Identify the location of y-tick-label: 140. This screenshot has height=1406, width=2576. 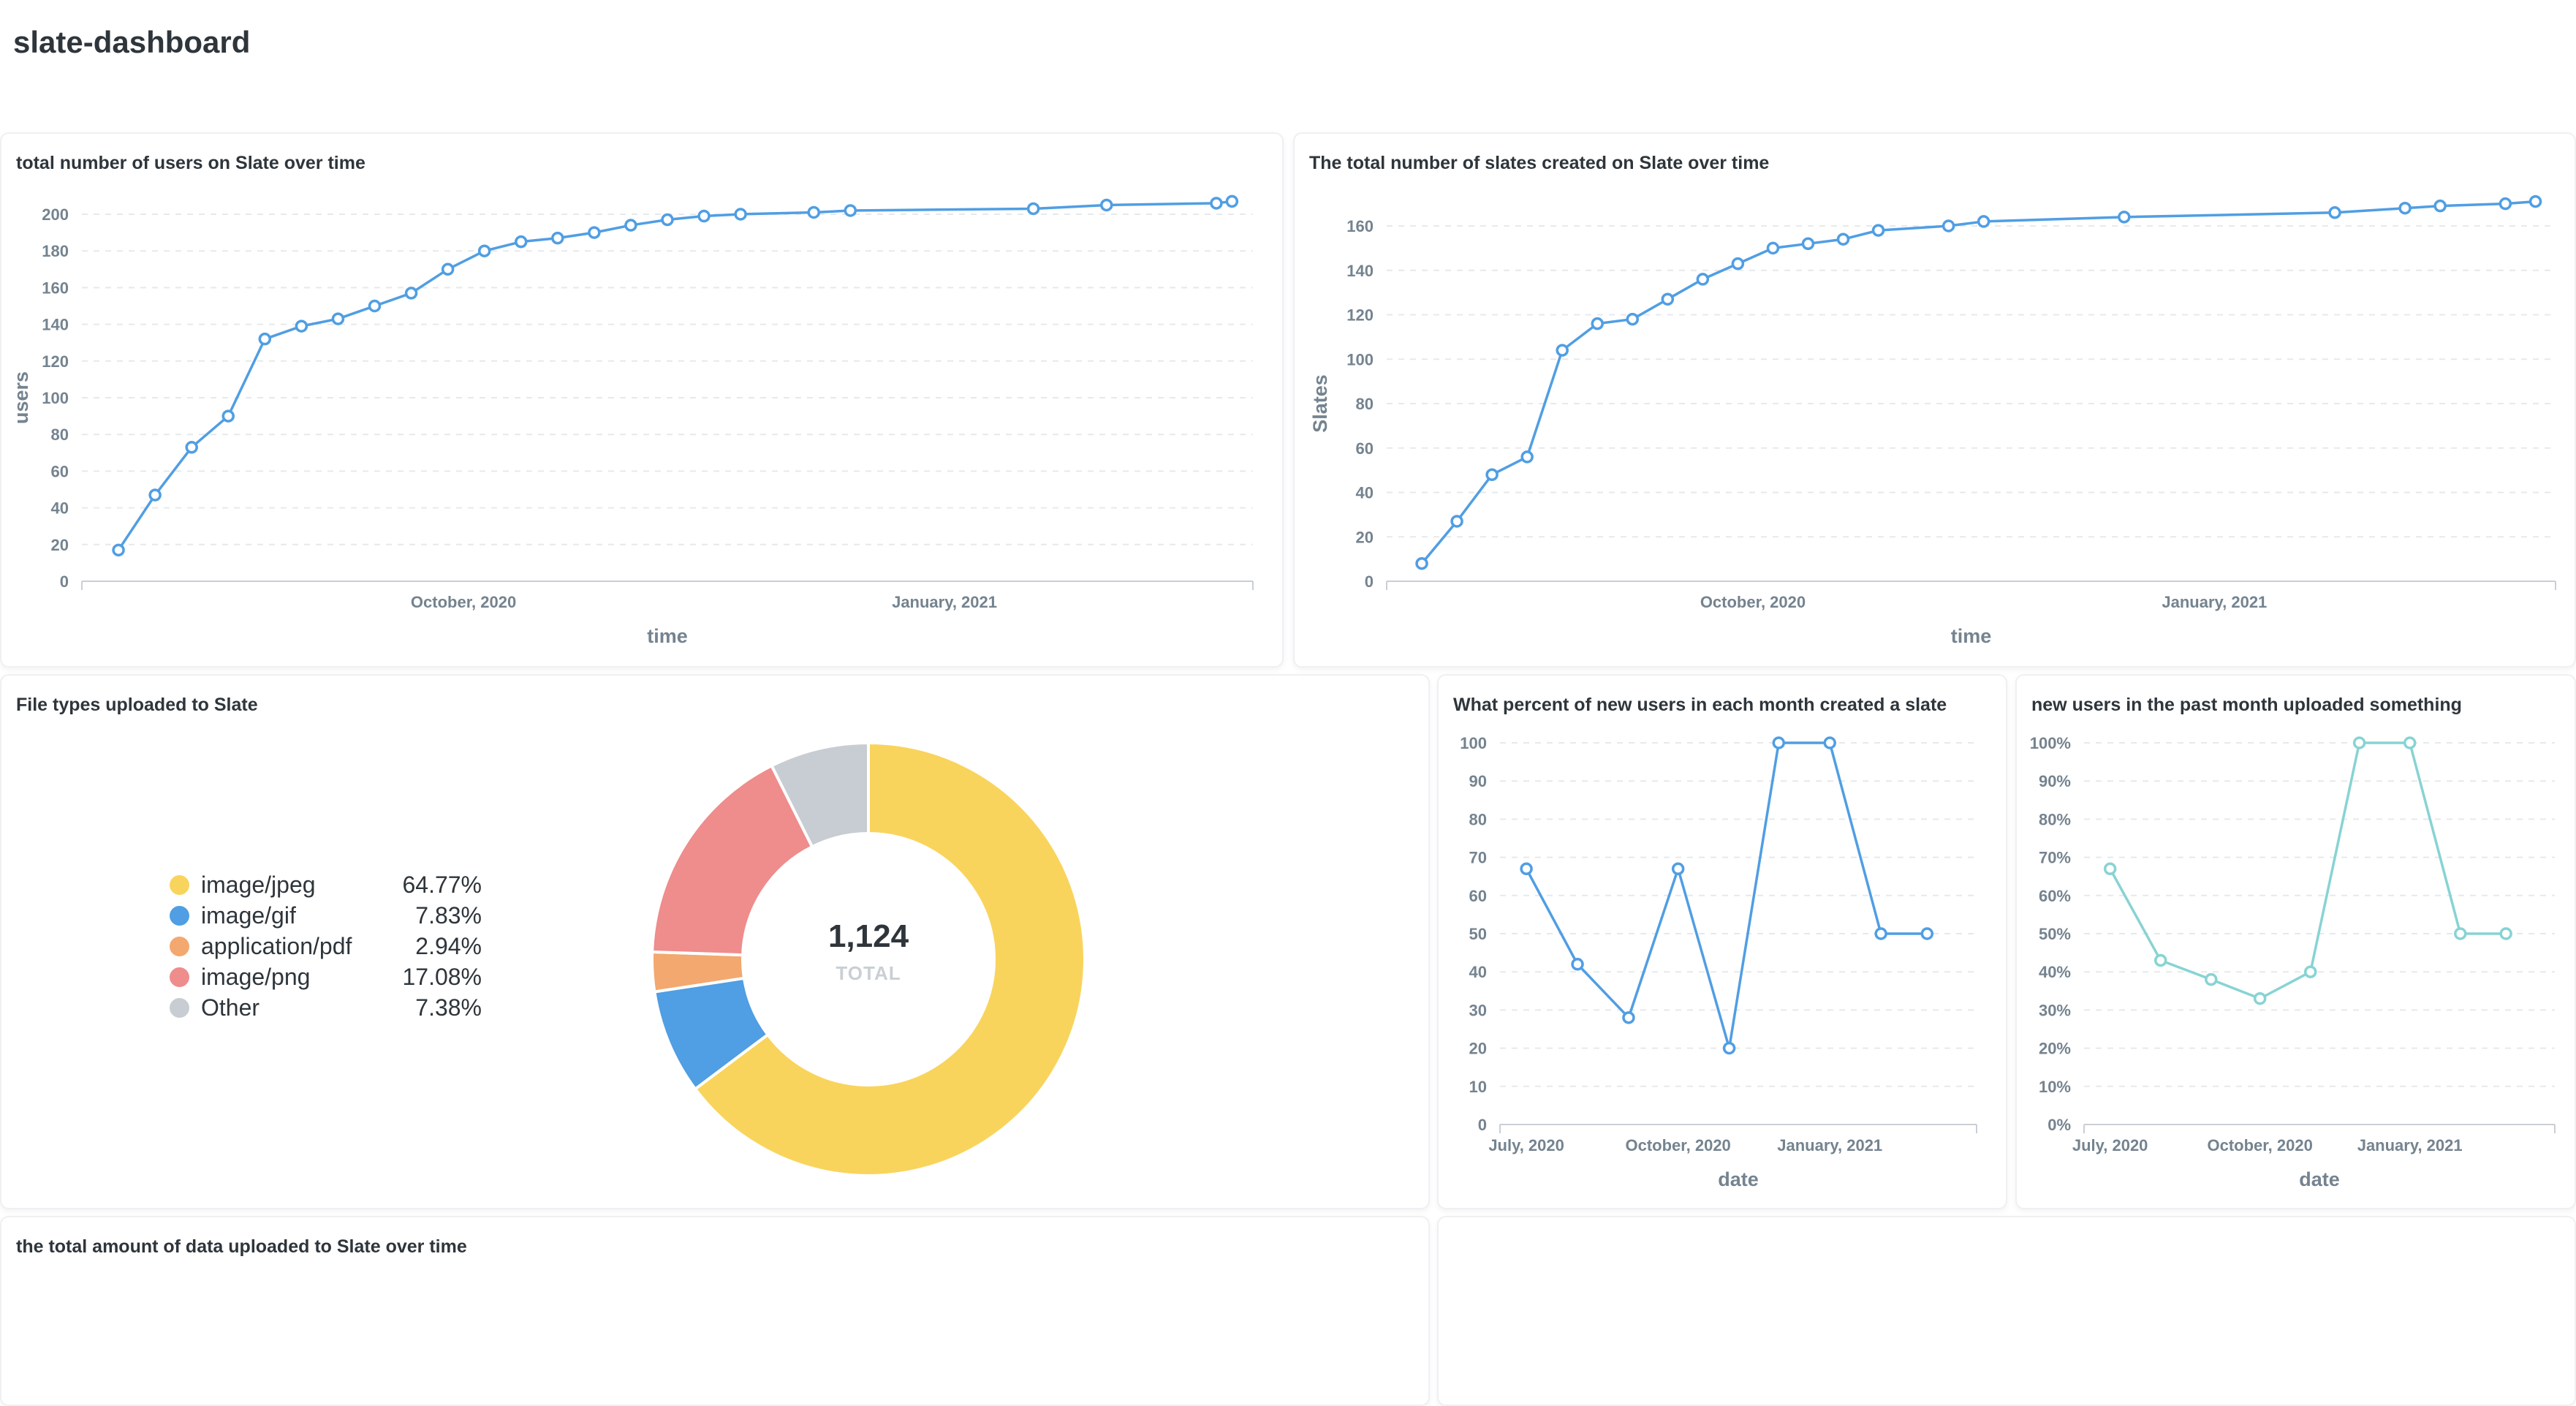
(55, 325).